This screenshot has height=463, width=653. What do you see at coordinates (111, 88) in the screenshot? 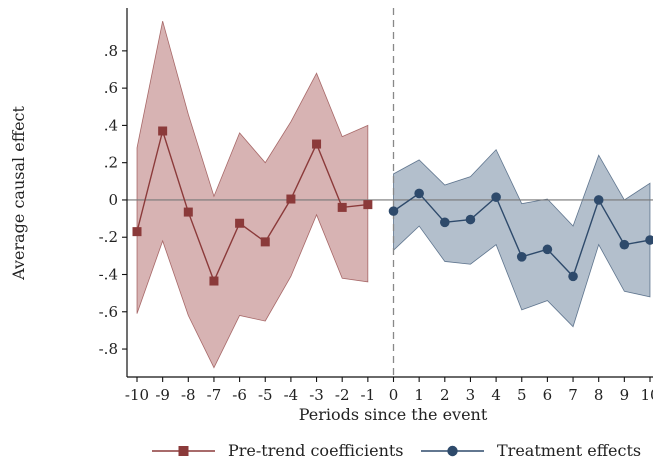
I see `y-tick-label: .6` at bounding box center [111, 88].